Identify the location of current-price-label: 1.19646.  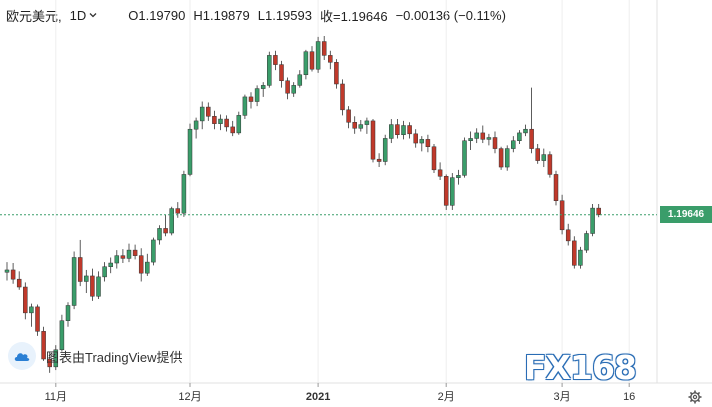
(686, 215).